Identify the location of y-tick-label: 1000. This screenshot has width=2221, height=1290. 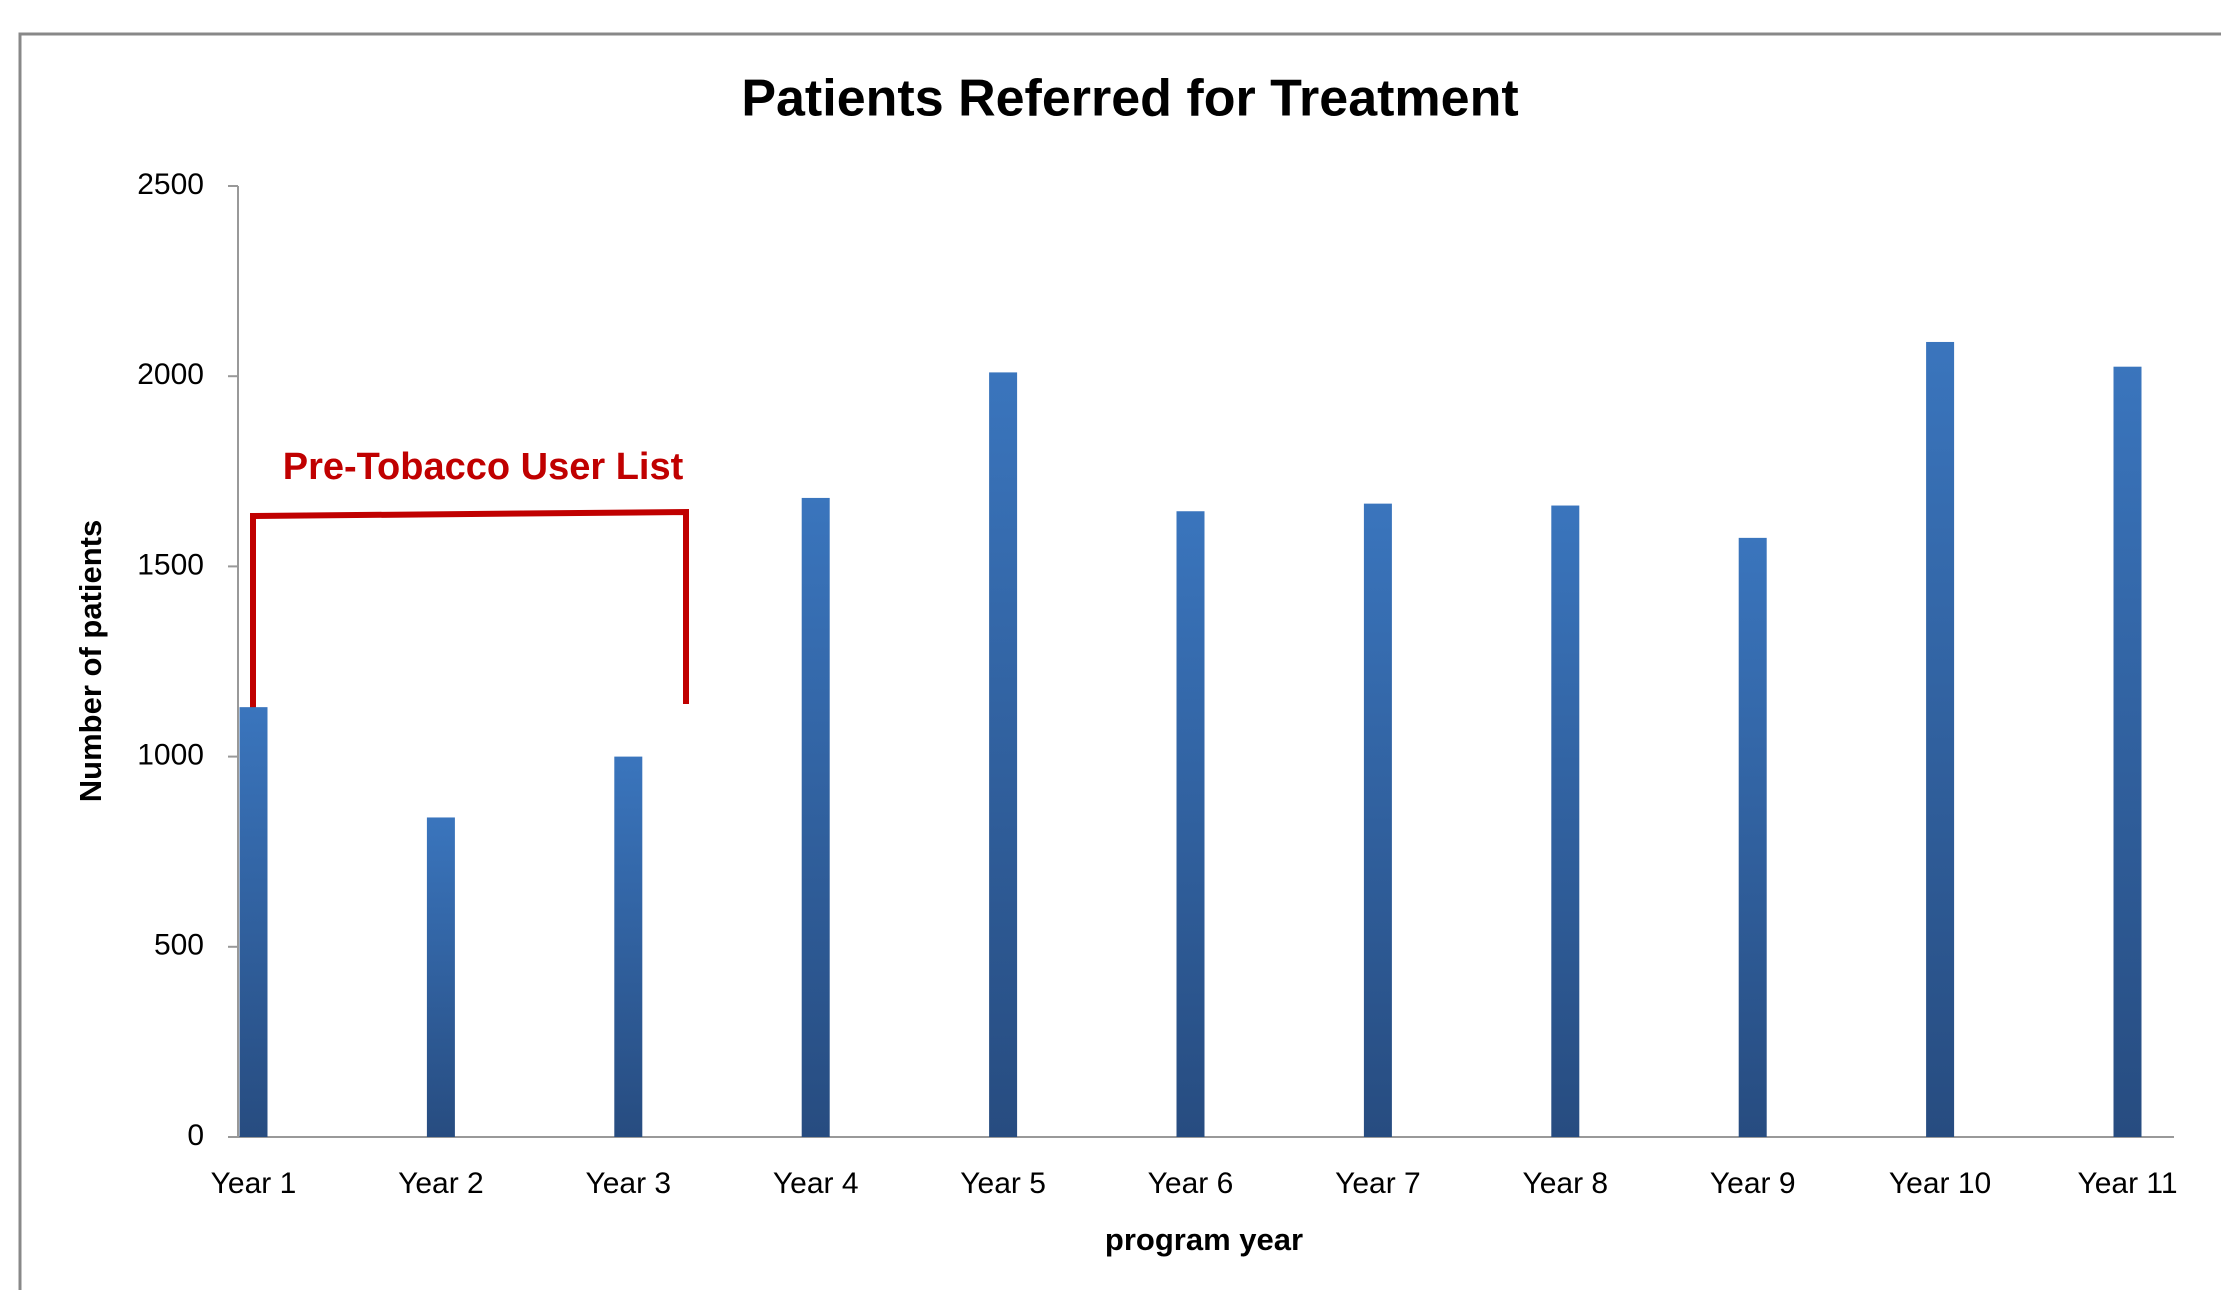
(170, 755).